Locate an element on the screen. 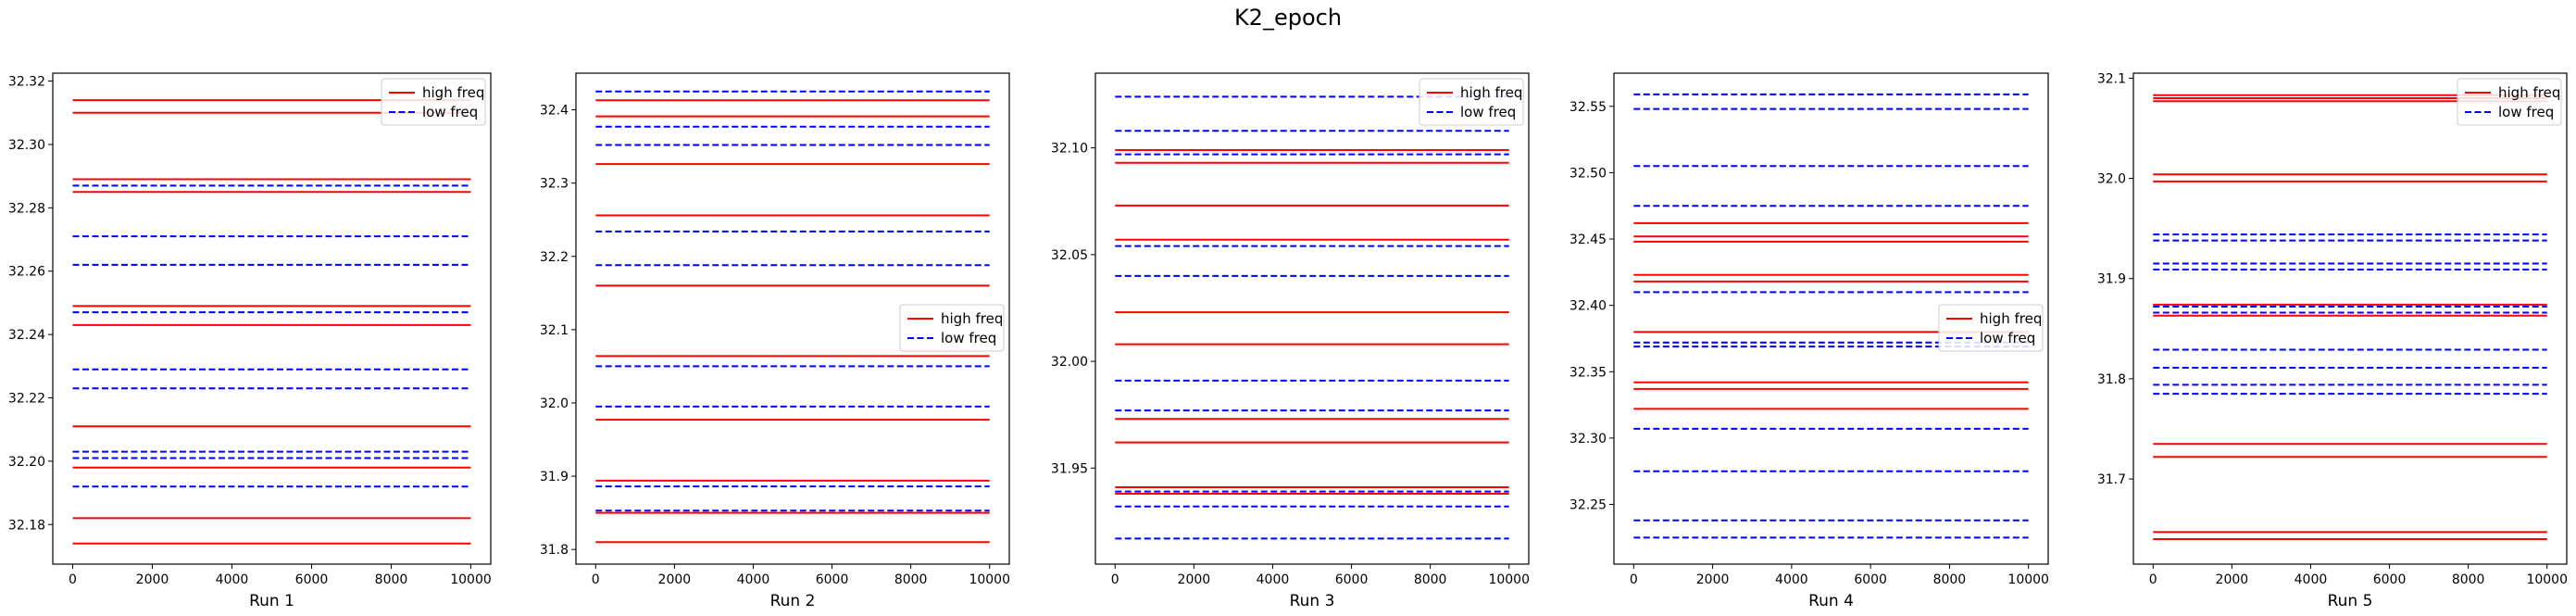  y-tick-label: 32.10 is located at coordinates (1069, 149).